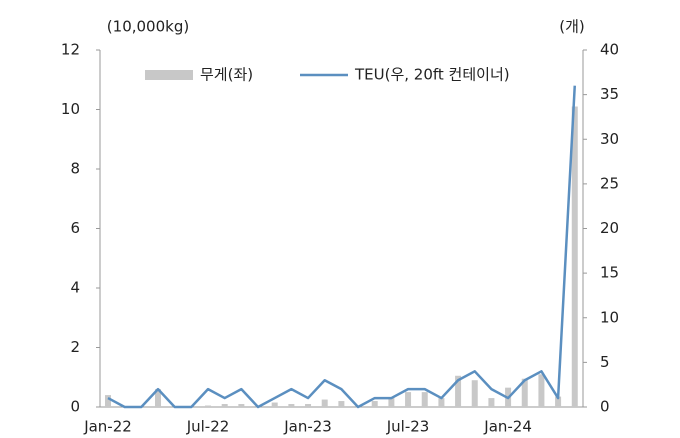  Describe the element at coordinates (70, 109) in the screenshot. I see `y-tick-label: 10` at that location.